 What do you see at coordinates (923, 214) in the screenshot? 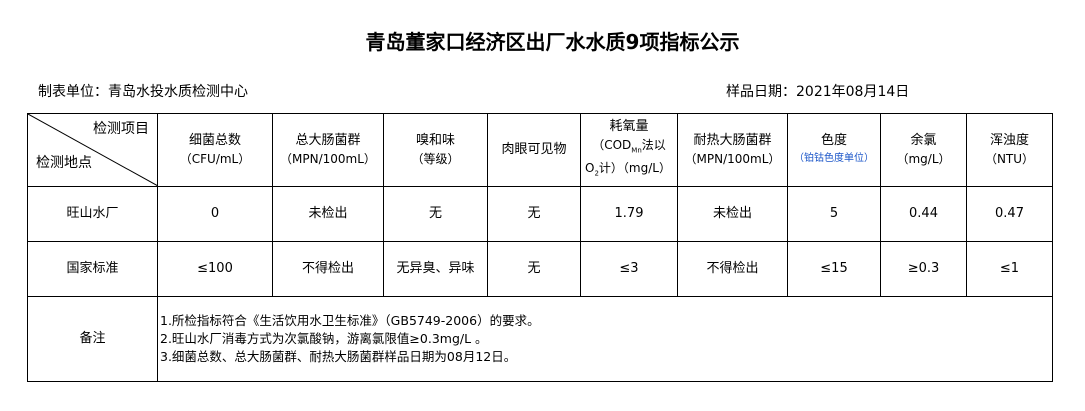
I see `cell: 0.44` at bounding box center [923, 214].